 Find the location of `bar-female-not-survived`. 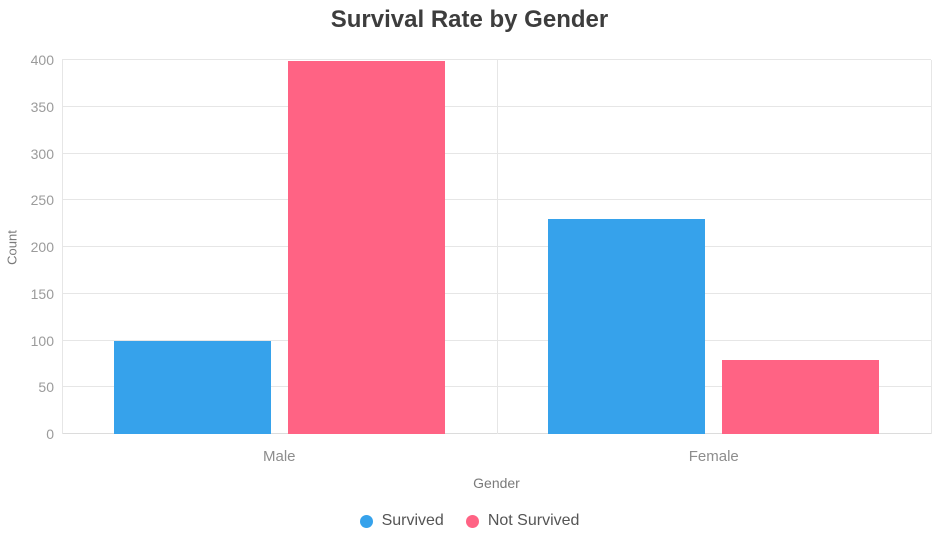

bar-female-not-survived is located at coordinates (801, 397).